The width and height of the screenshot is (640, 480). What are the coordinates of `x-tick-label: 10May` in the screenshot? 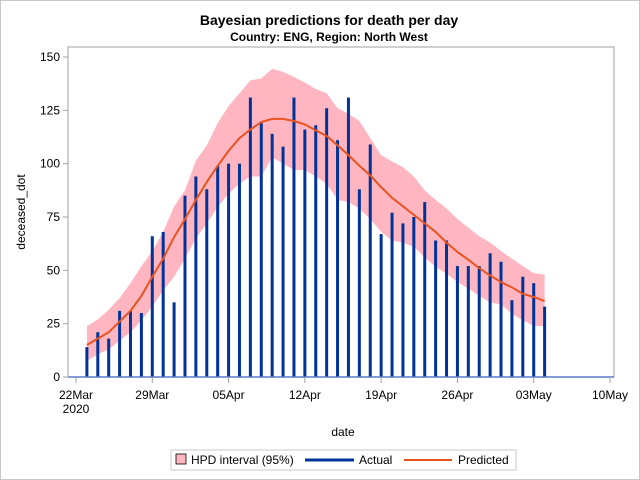 It's located at (610, 395).